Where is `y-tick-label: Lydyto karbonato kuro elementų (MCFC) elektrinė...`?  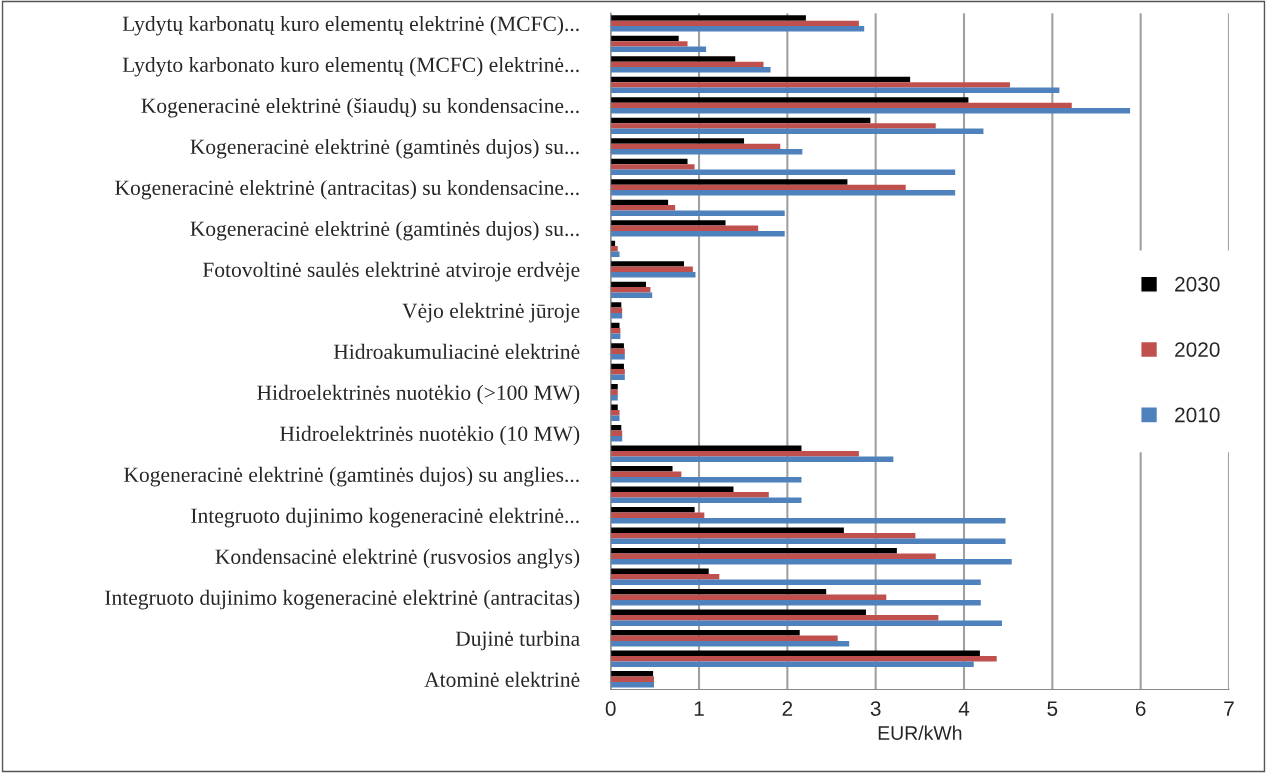
y-tick-label: Lydyto karbonato kuro elementų (MCFC) elektrinė... is located at coordinates (350, 66).